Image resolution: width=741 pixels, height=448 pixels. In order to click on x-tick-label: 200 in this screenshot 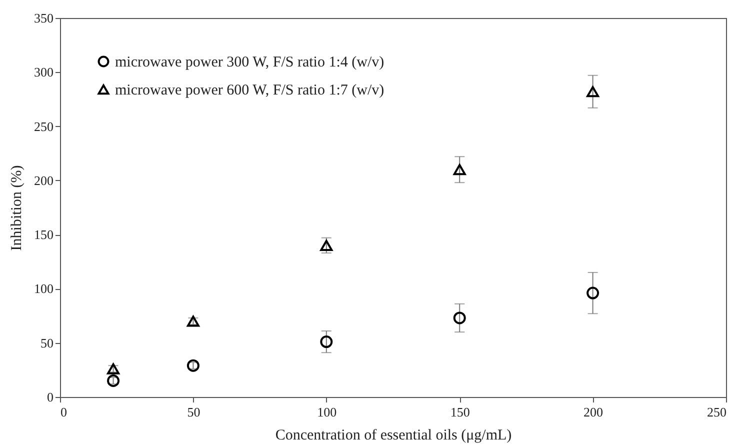, I will do `click(594, 412)`.